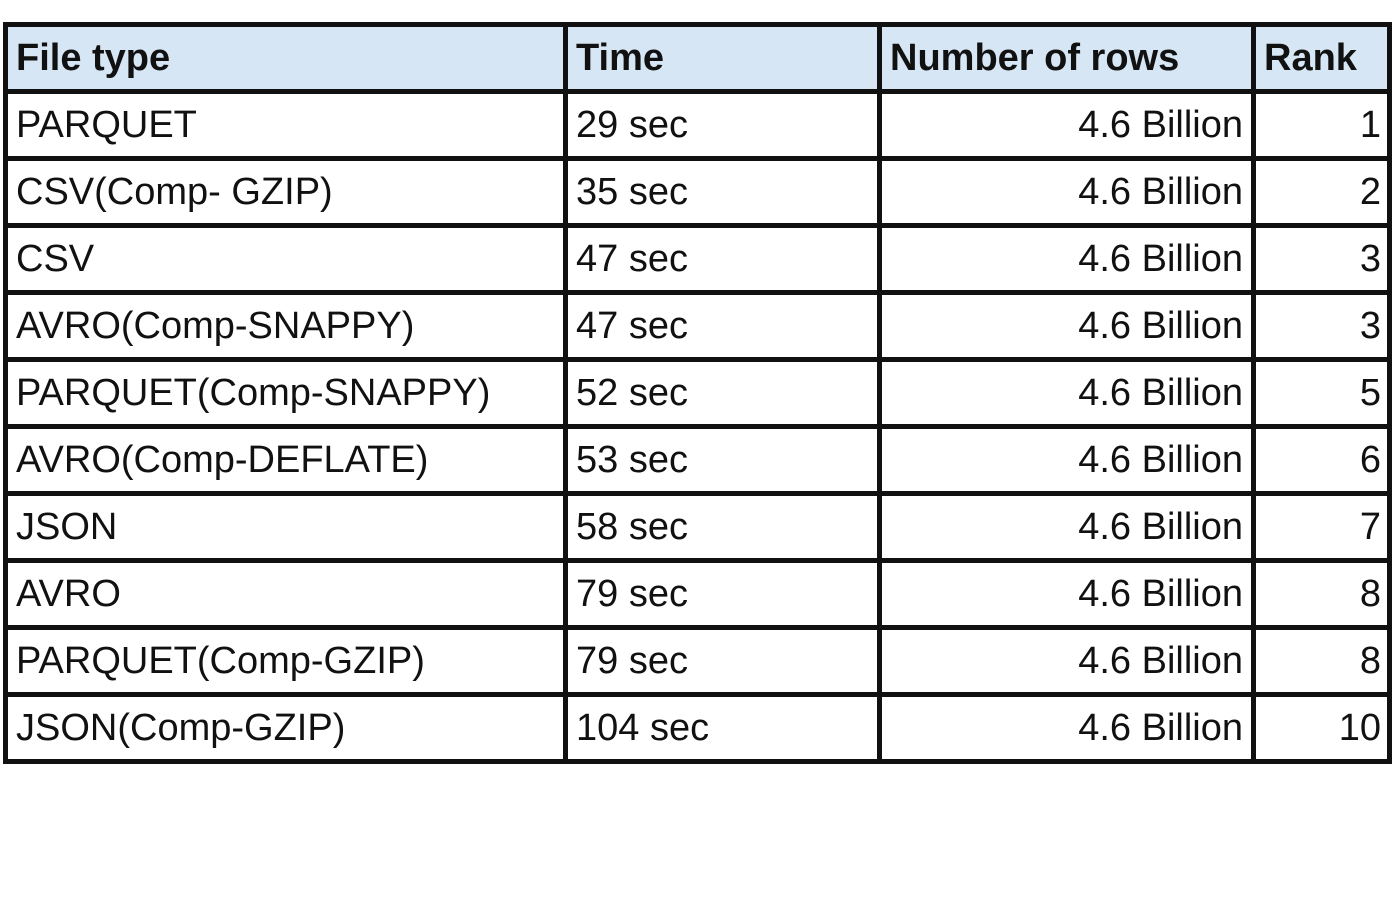 The width and height of the screenshot is (1400, 907). What do you see at coordinates (1321, 460) in the screenshot?
I see `cell-rank: 6` at bounding box center [1321, 460].